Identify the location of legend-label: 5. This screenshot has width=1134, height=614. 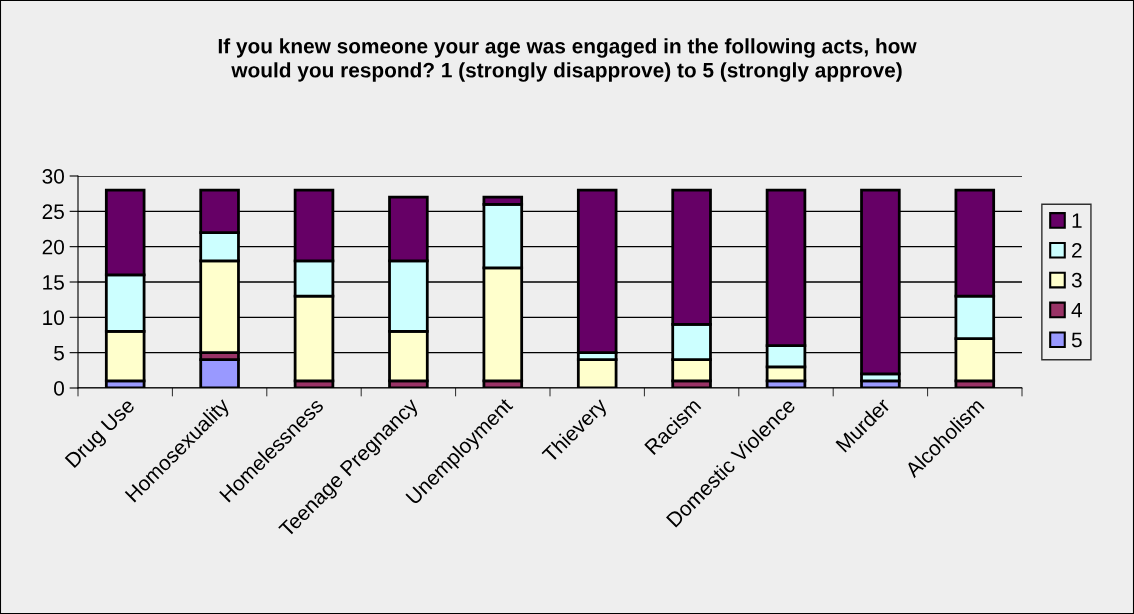
(1076, 340).